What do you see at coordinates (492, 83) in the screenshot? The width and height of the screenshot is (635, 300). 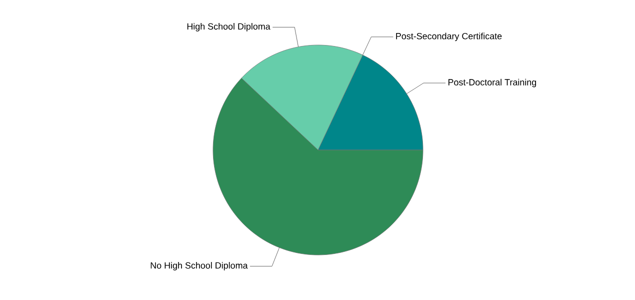 I see `slice-label: Post-Doctoral Training` at bounding box center [492, 83].